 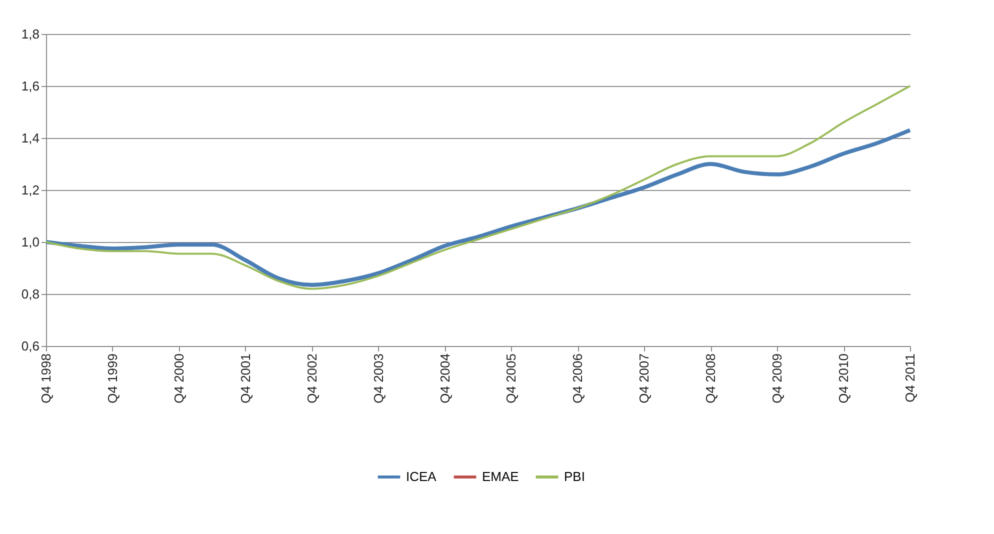 I want to click on y-tick-label: 1,8, so click(x=30, y=34).